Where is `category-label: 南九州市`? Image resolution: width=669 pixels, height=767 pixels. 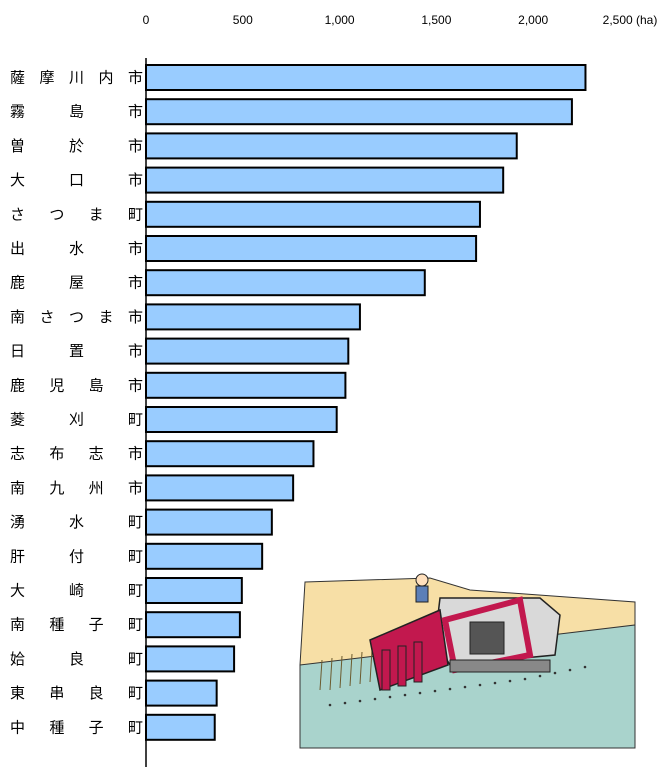 category-label: 南九州市 is located at coordinates (76, 488).